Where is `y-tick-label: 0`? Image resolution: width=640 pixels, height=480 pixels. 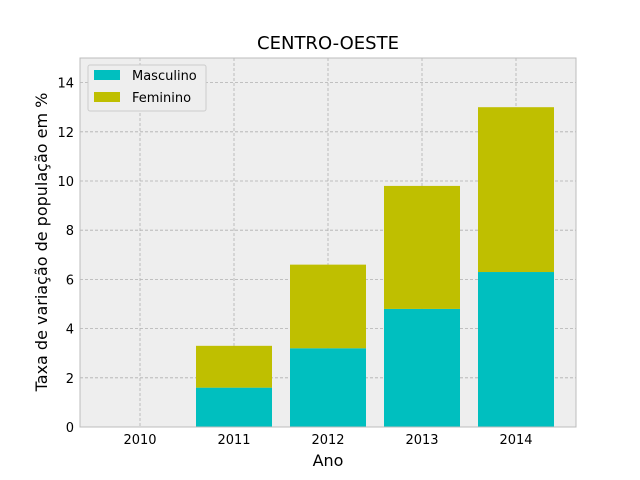 y-tick-label: 0 is located at coordinates (70, 428).